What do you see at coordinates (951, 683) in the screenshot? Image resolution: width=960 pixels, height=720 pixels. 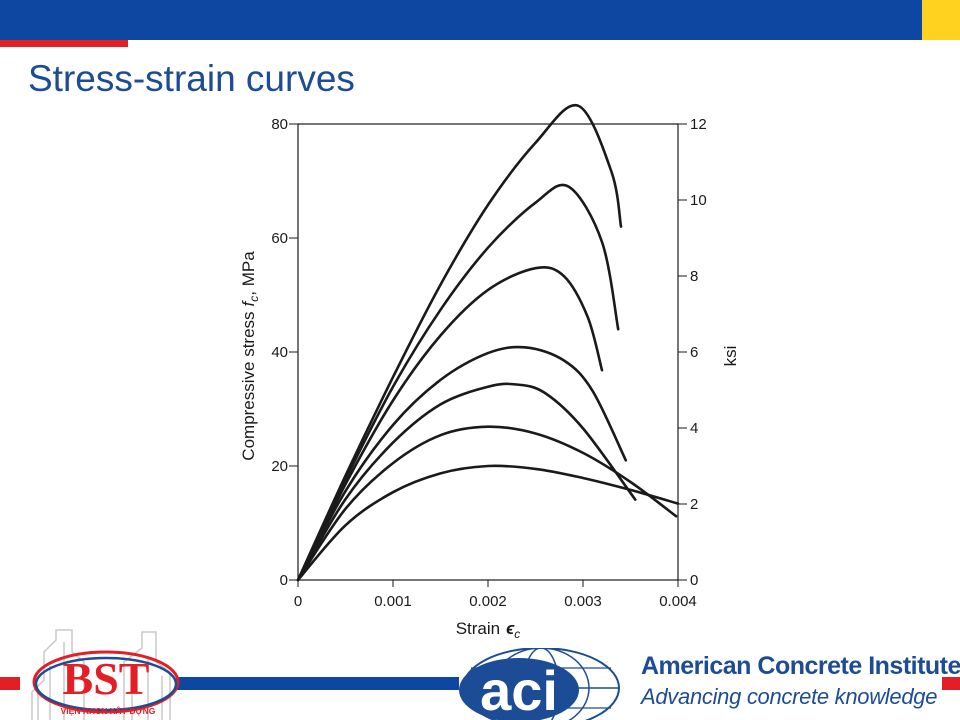 I see `footer-accent-red-right` at bounding box center [951, 683].